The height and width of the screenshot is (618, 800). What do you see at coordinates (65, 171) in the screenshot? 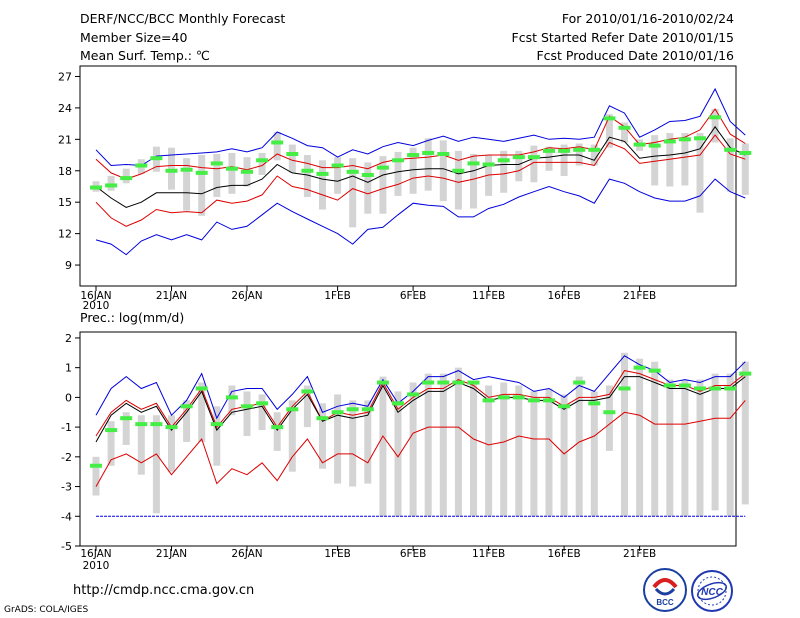
I see `y-tick-label: 18` at bounding box center [65, 171].